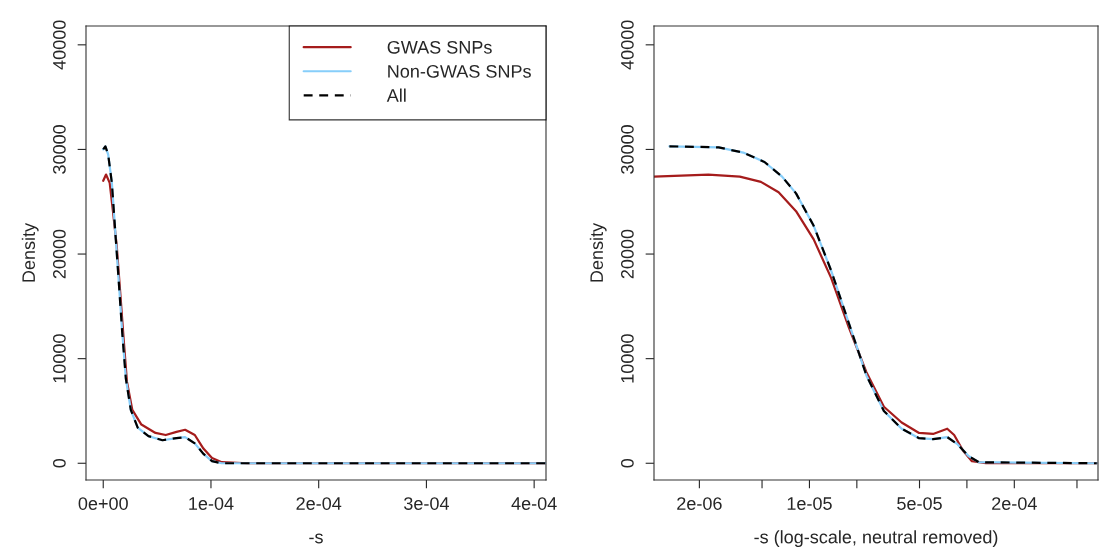  I want to click on x-axis-title: -s, so click(316, 538).